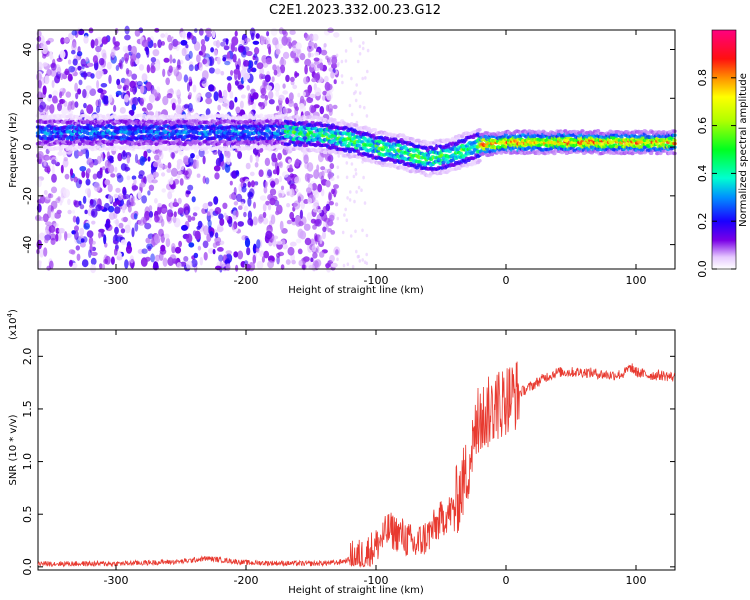  What do you see at coordinates (702, 174) in the screenshot?
I see `colorbar-tick-label: 0.4` at bounding box center [702, 174].